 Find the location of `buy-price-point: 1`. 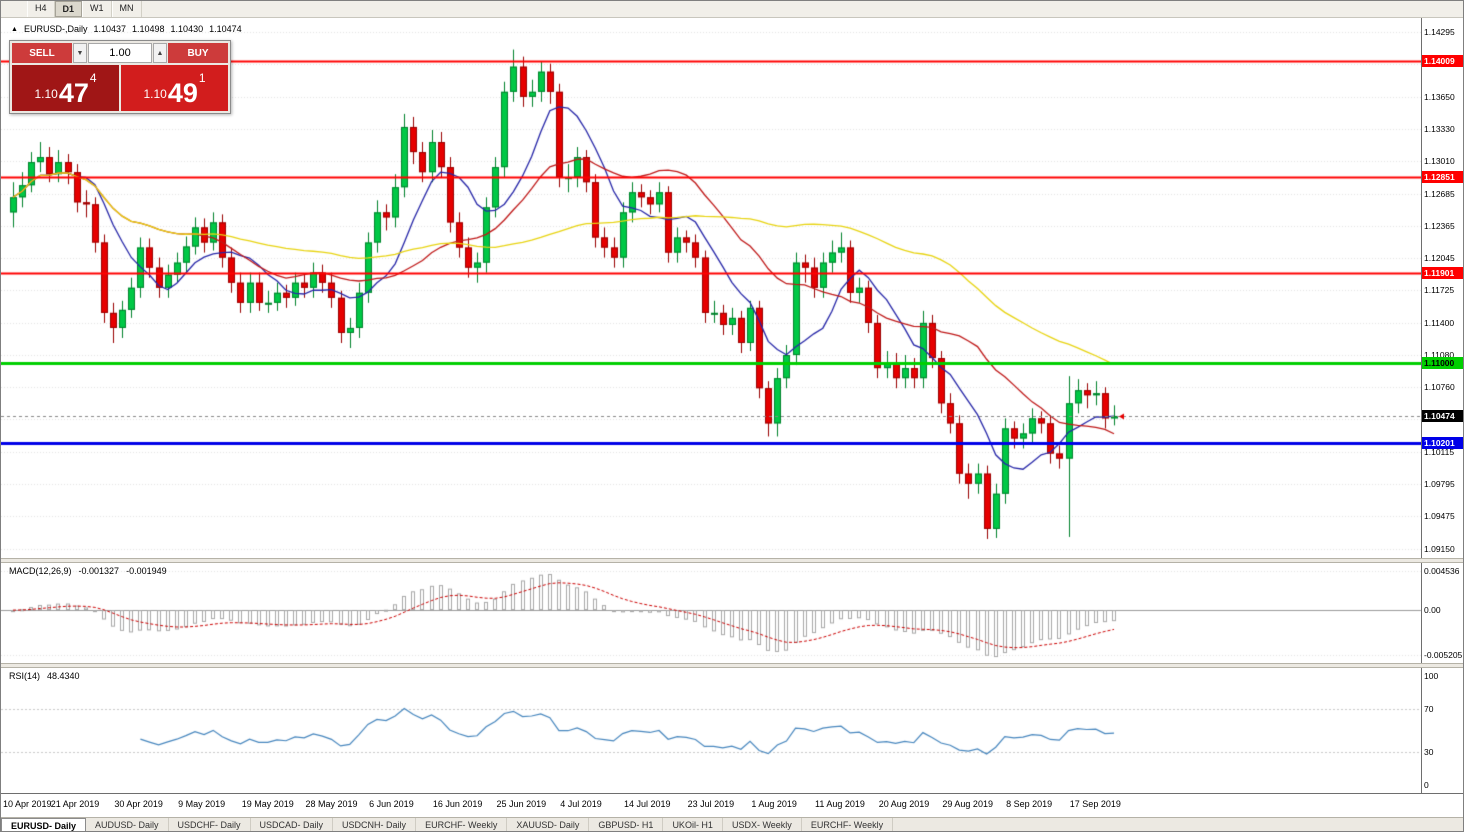

buy-price-point: 1 is located at coordinates (202, 78).